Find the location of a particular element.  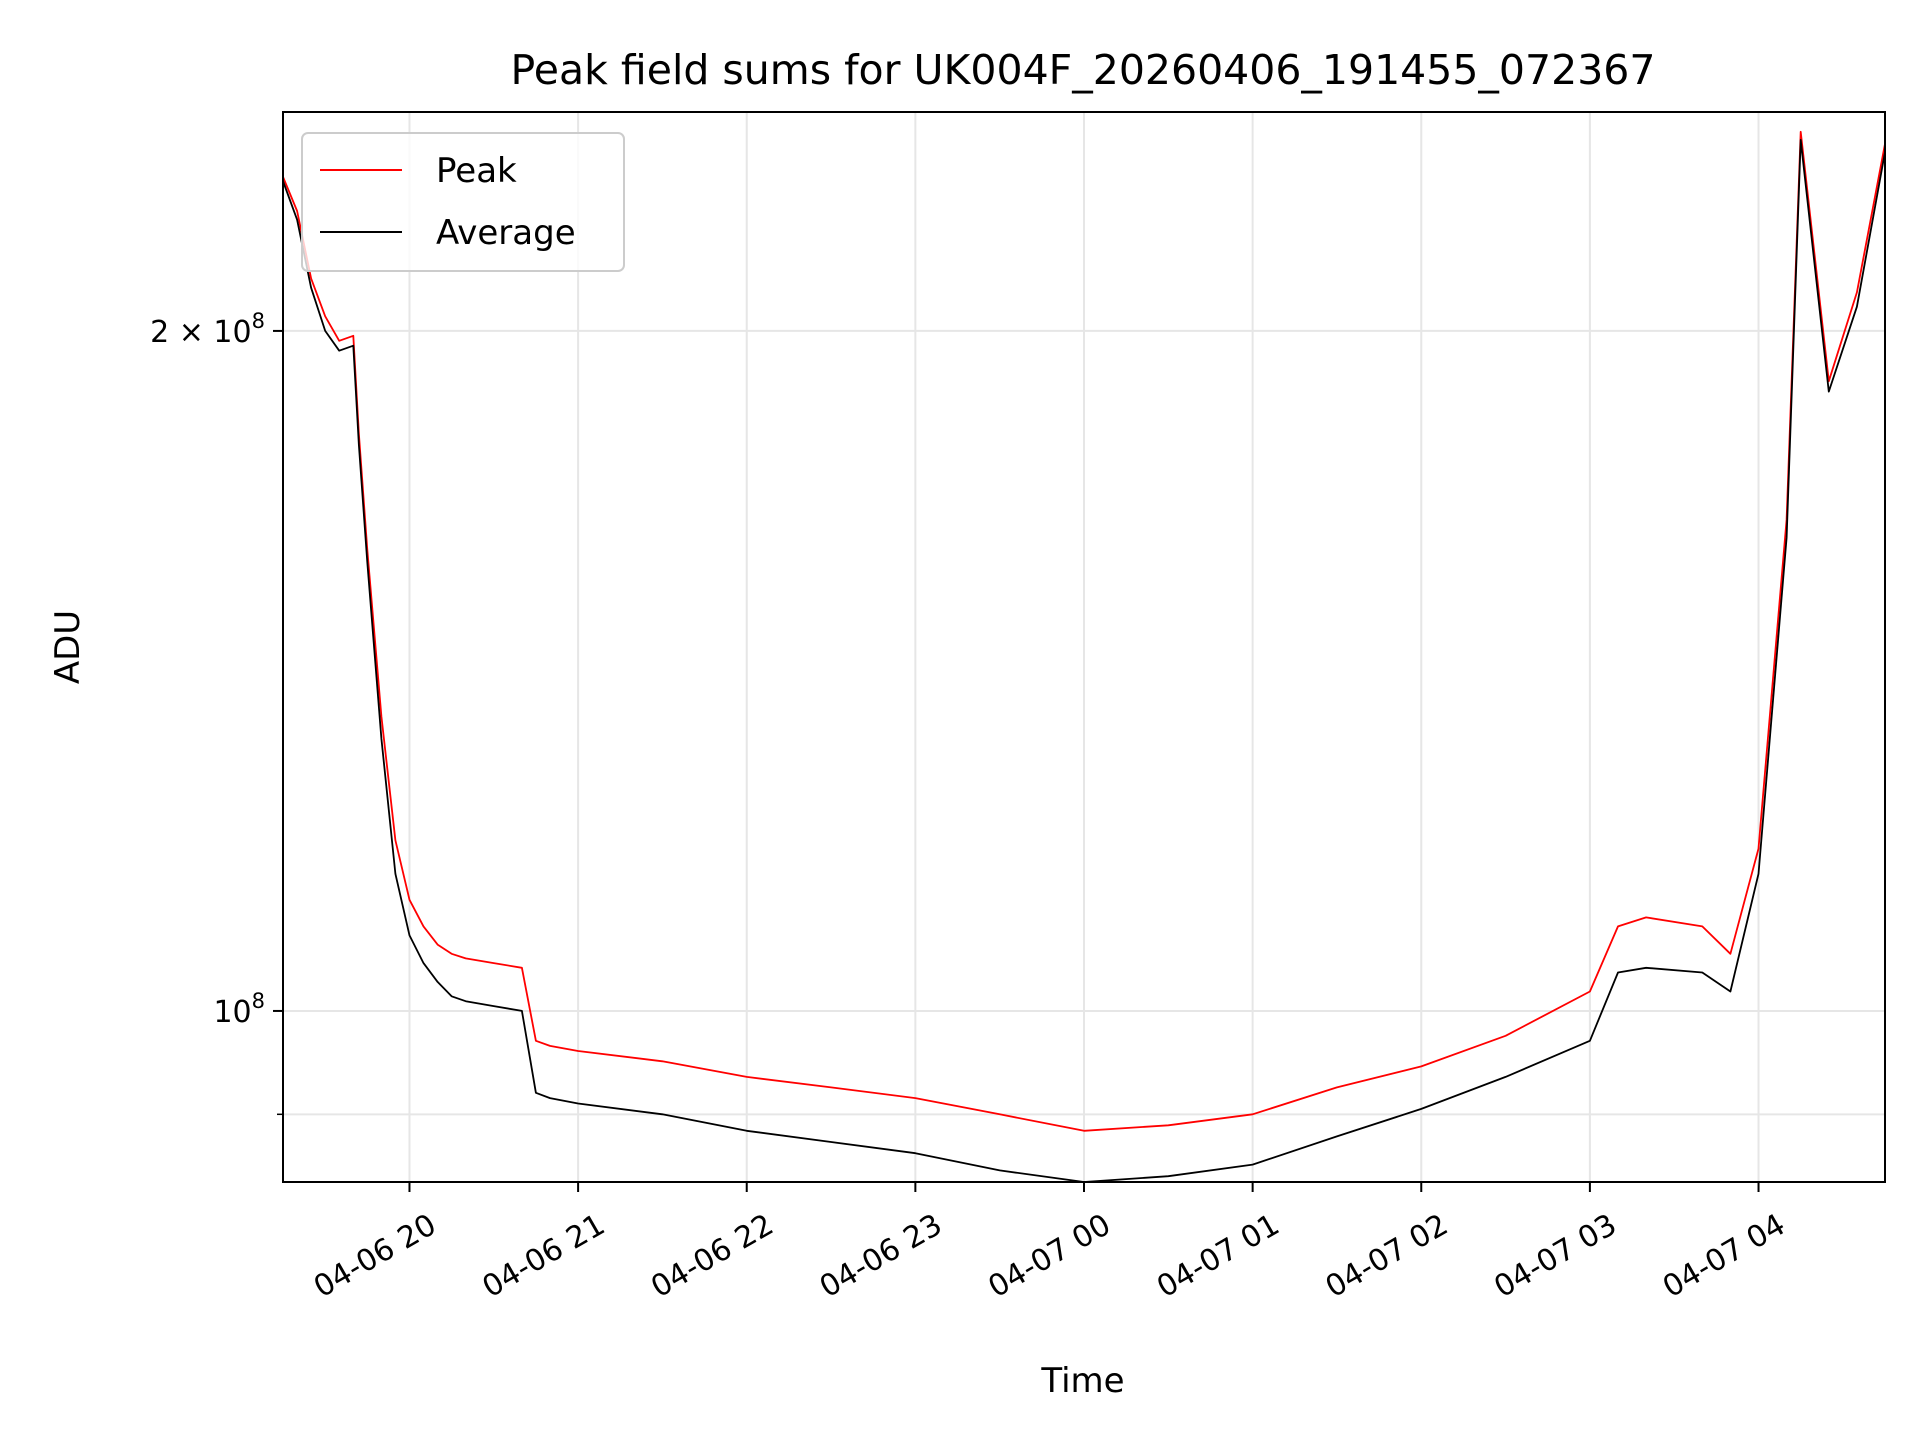

x-tick-label: 04-06 20 is located at coordinates (375, 1256).